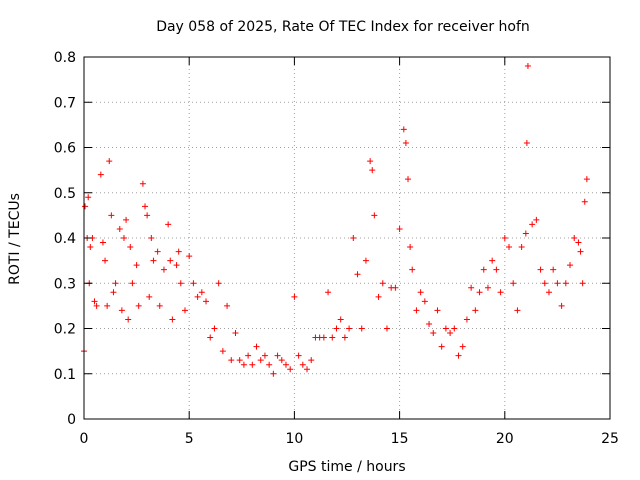 The height and width of the screenshot is (480, 640). I want to click on x-tick-label: 20, so click(505, 439).